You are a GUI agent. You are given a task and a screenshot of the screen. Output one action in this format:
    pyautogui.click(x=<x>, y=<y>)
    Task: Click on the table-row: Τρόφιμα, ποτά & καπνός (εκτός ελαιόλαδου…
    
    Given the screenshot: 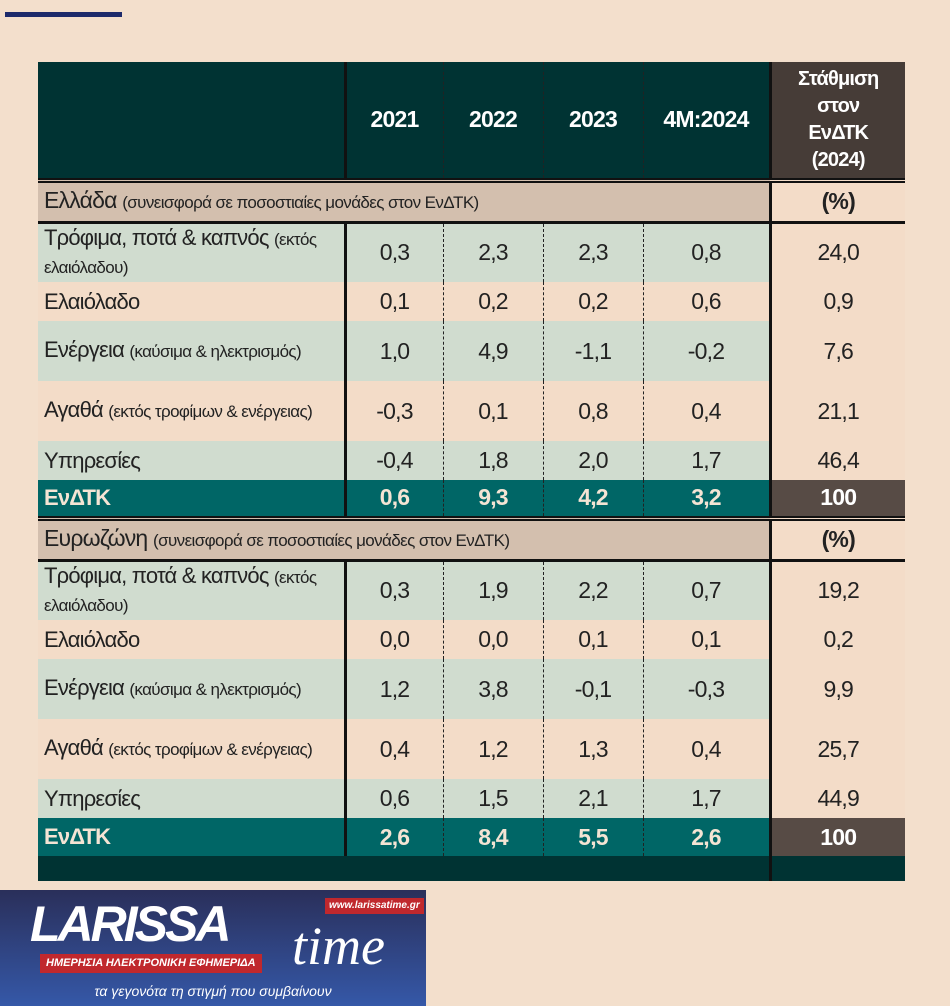 What is the action you would take?
    pyautogui.click(x=471, y=252)
    